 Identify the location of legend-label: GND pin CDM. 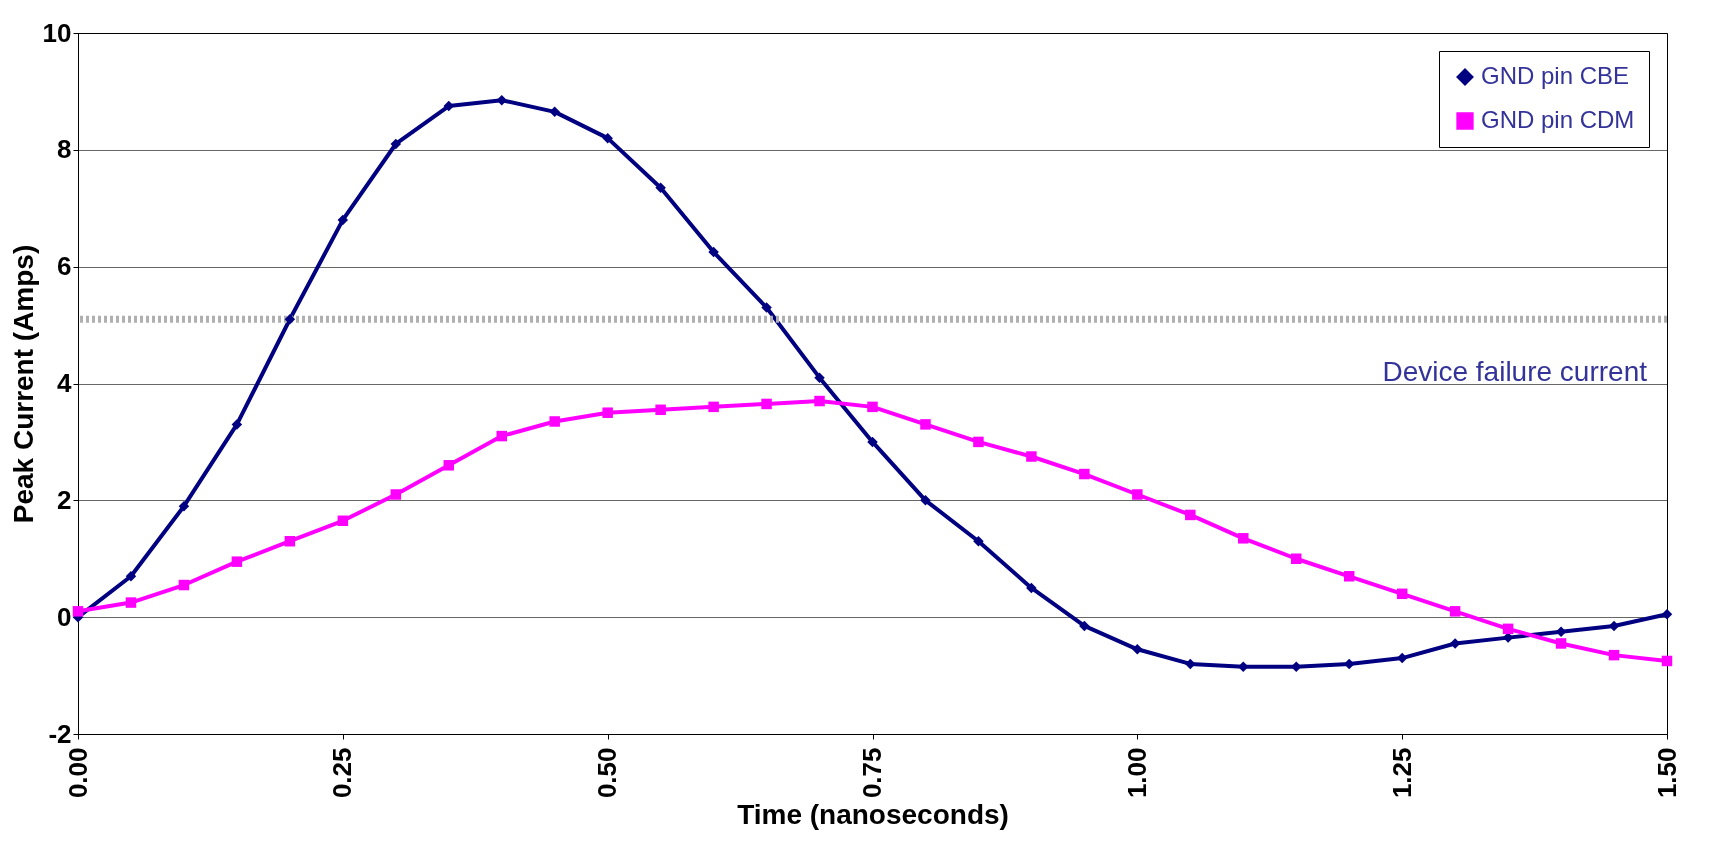
(1558, 119).